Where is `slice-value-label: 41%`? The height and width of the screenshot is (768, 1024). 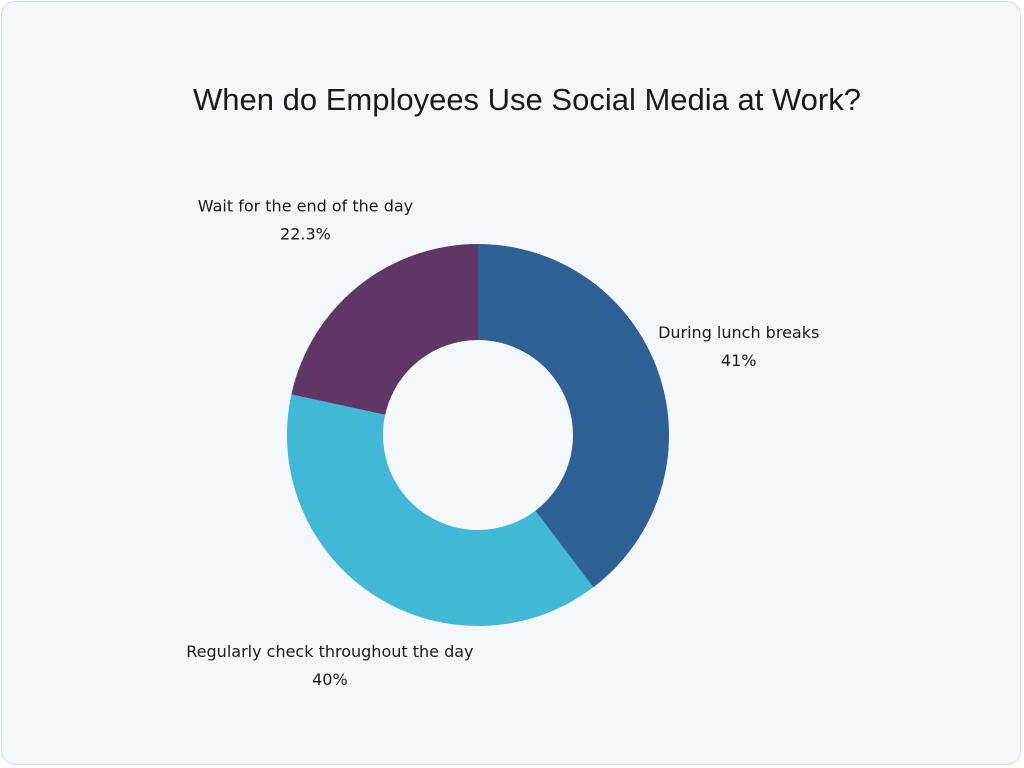 slice-value-label: 41% is located at coordinates (739, 360).